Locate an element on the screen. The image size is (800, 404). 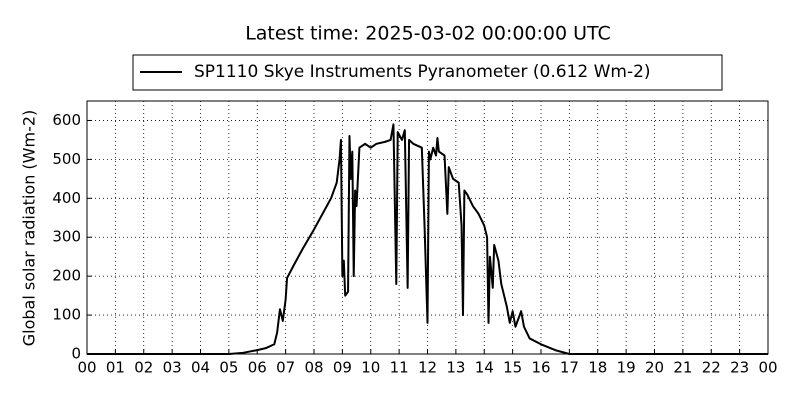
x-tick-label: 16 is located at coordinates (540, 368).